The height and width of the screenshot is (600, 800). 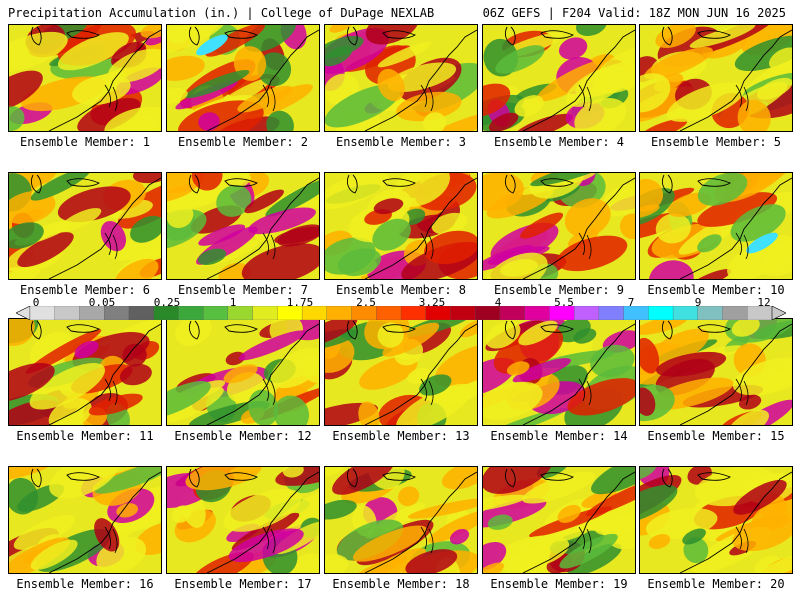 What do you see at coordinates (85, 142) in the screenshot?
I see `ensemble-member-label: Ensemble Member: 1` at bounding box center [85, 142].